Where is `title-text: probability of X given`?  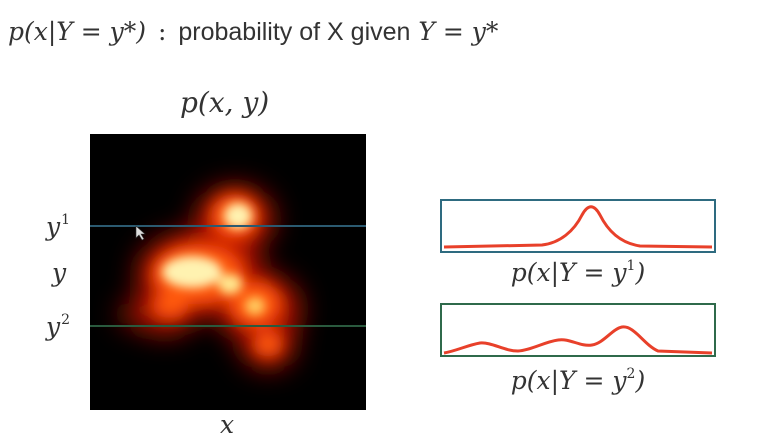 title-text: probability of X given is located at coordinates (294, 32).